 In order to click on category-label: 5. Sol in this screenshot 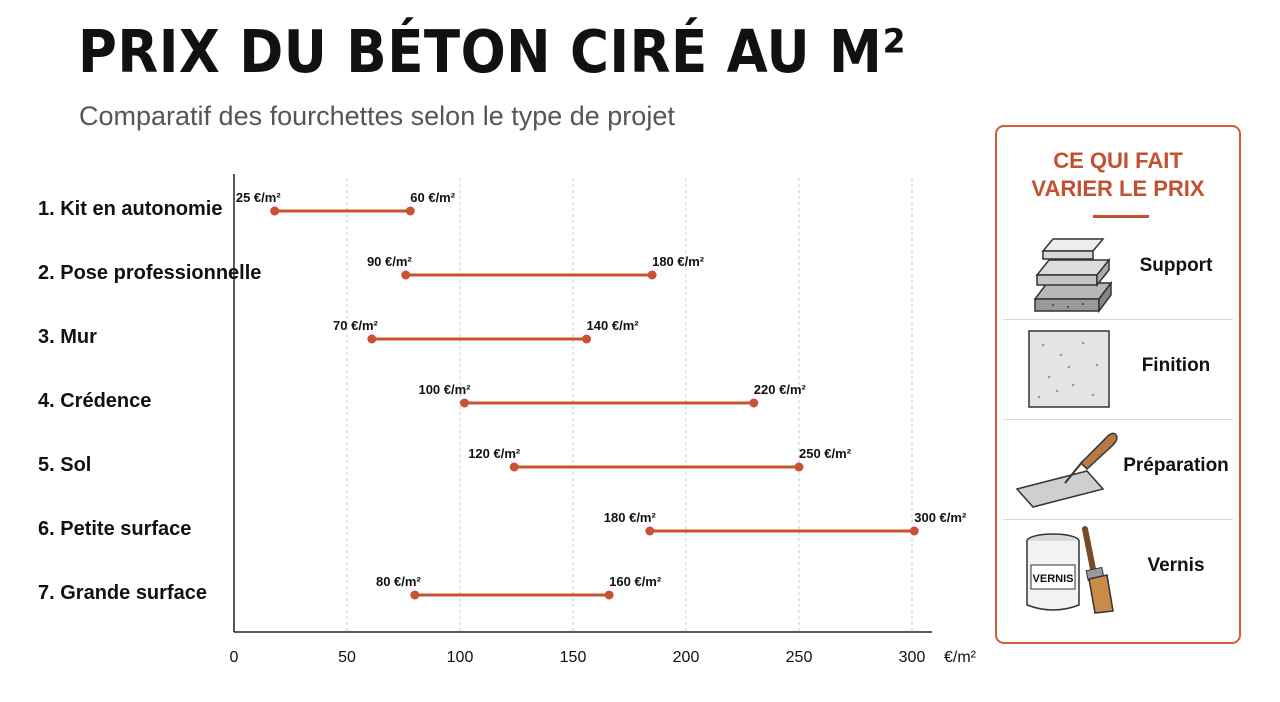, I will do `click(64, 465)`.